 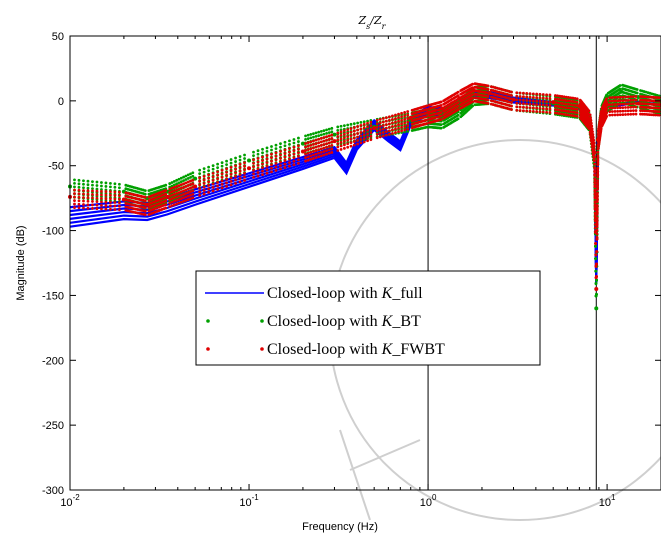 What do you see at coordinates (607, 501) in the screenshot?
I see `x-tick-label: 101` at bounding box center [607, 501].